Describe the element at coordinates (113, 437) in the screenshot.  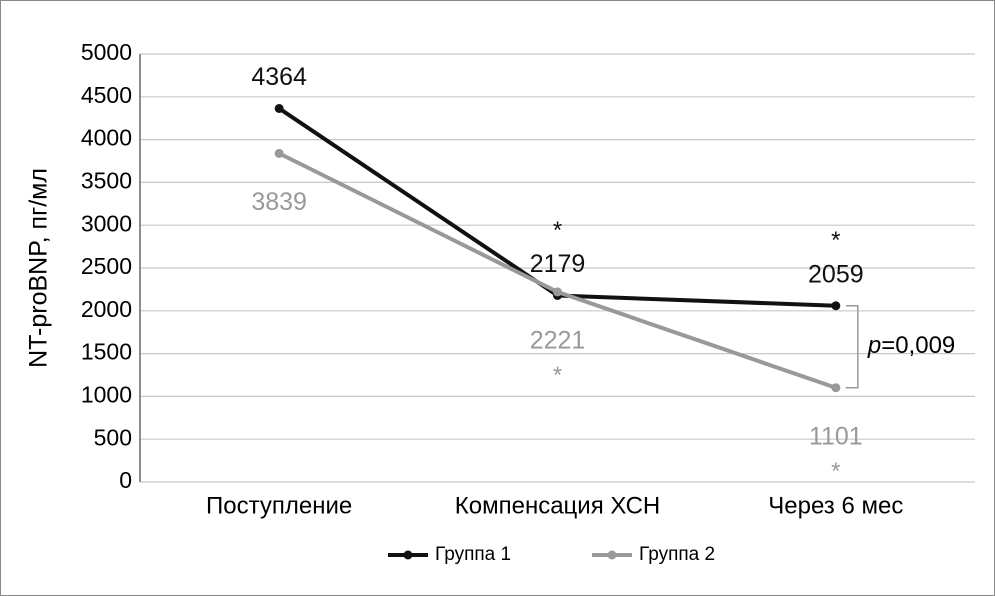
I see `y-tick-label: 500` at that location.